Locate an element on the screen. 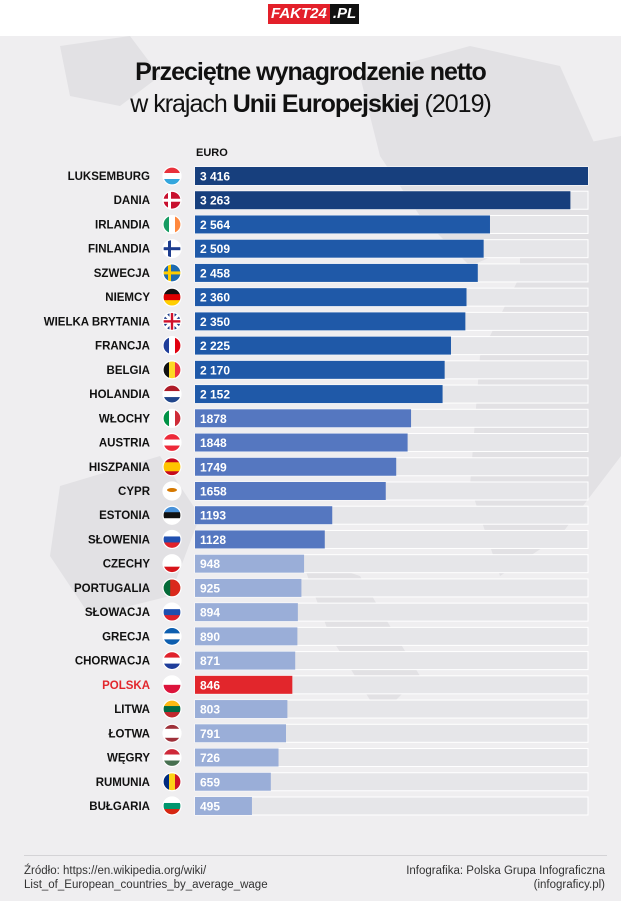 This screenshot has height=901, width=621. category-label: POLSKA is located at coordinates (126, 686).